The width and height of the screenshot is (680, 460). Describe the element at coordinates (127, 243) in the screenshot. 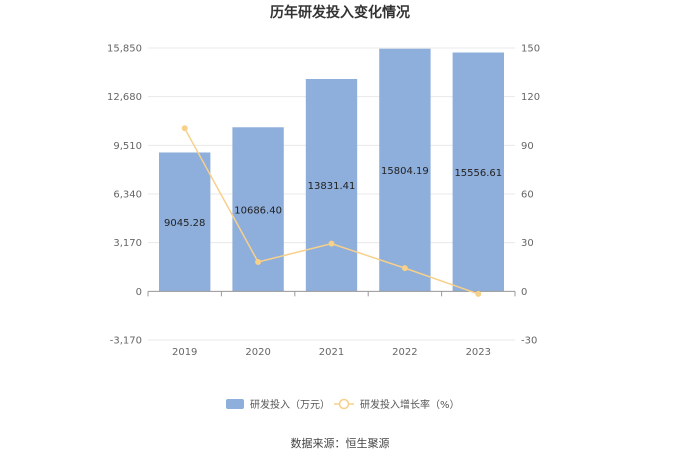

I see `left-tick-label: 3,170` at that location.